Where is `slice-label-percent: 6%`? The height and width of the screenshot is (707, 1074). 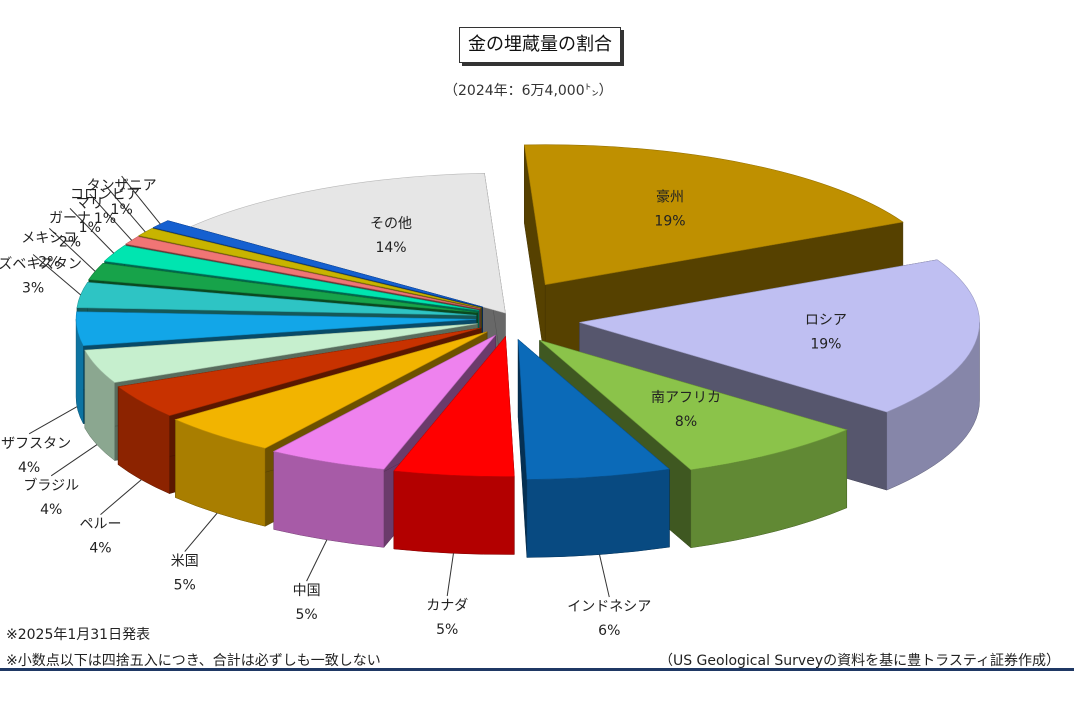
slice-label-percent: 6% is located at coordinates (609, 631).